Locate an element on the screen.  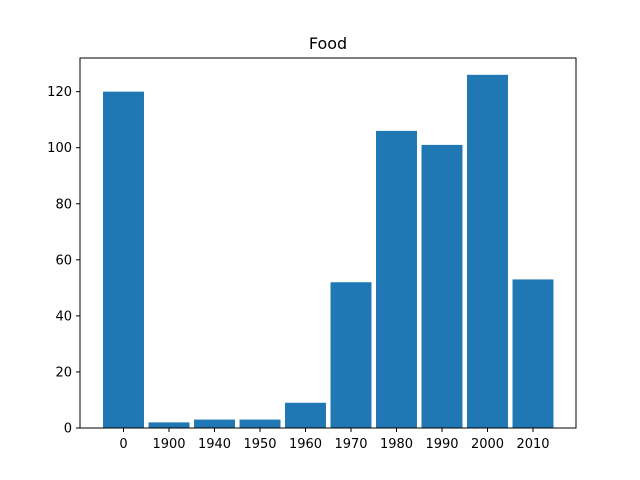
bar-1940 is located at coordinates (214, 423).